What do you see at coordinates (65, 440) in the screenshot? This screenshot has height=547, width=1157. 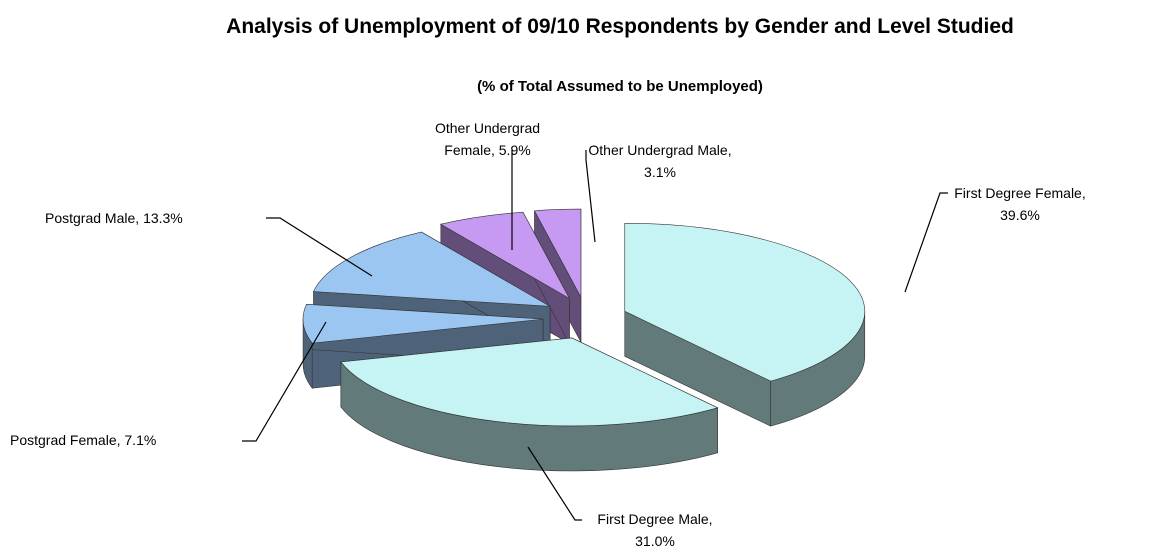 I see `label-category: Postgrad Female,` at bounding box center [65, 440].